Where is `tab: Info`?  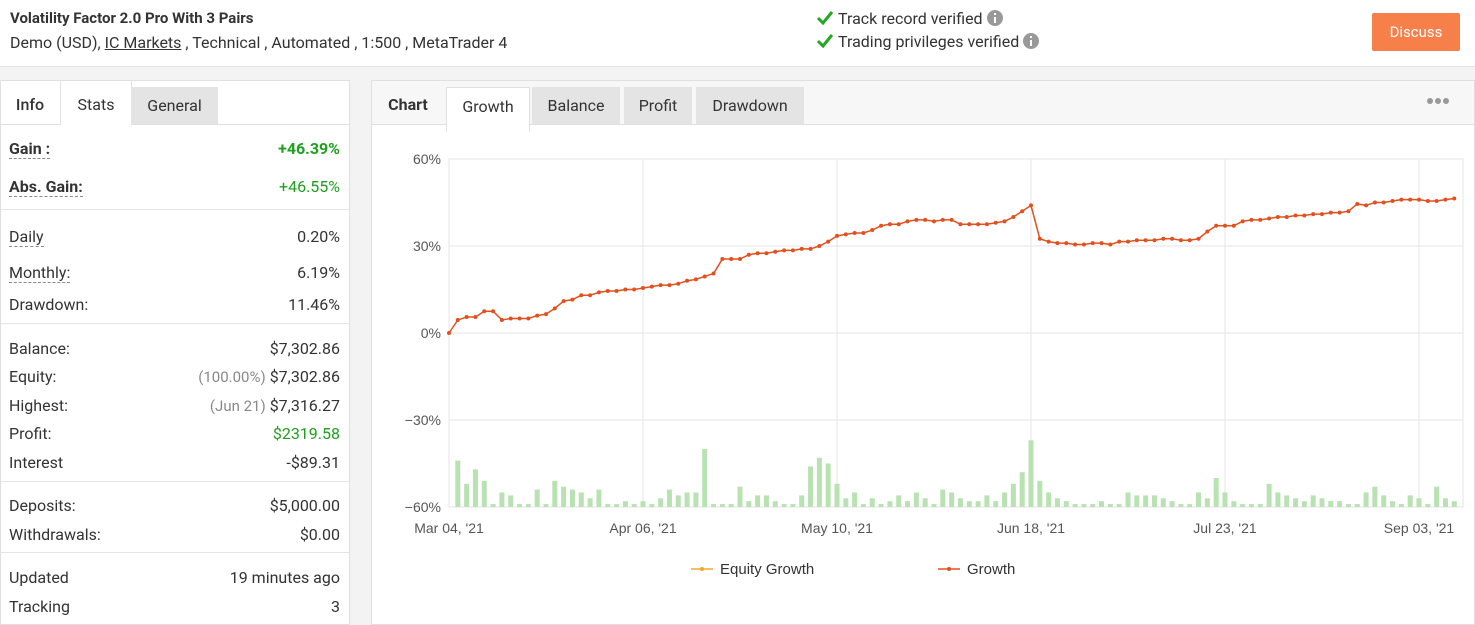
tab: Info is located at coordinates (30, 104).